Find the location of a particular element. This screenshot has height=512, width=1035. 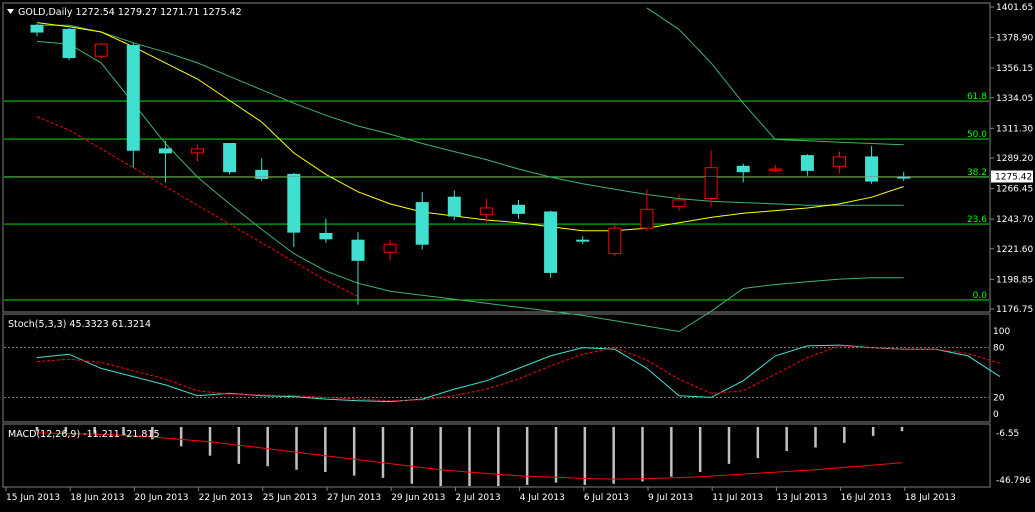

price-axis-label: 1356.15 is located at coordinates (1014, 69).